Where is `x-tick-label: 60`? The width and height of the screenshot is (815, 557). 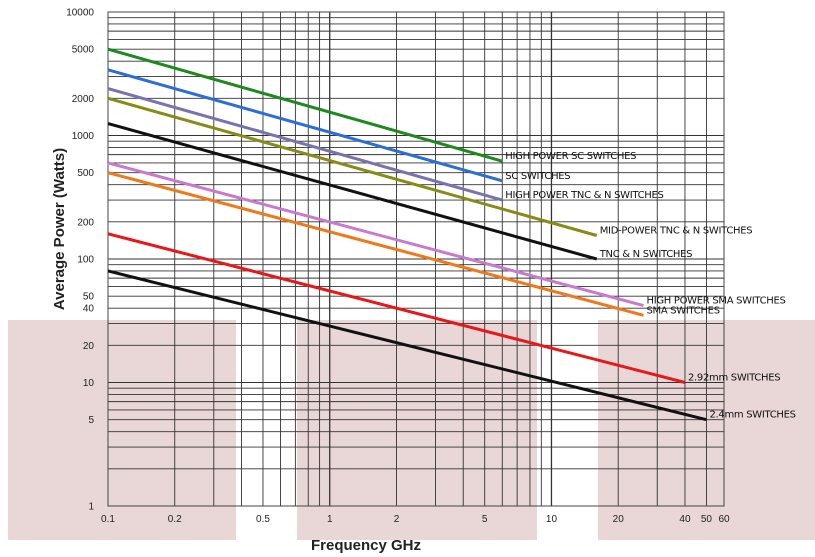 x-tick-label: 60 is located at coordinates (724, 519).